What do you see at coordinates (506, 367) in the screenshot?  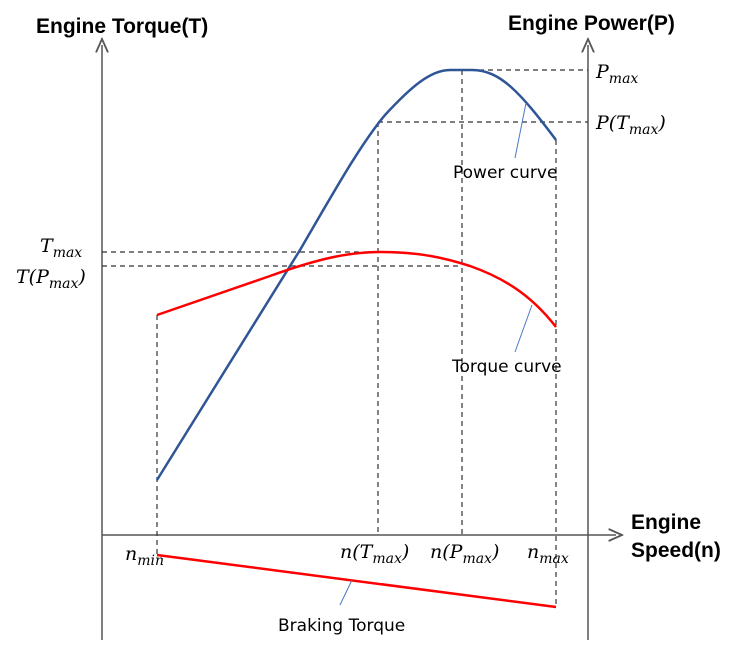 I see `torque-curve-label: Torque curve` at bounding box center [506, 367].